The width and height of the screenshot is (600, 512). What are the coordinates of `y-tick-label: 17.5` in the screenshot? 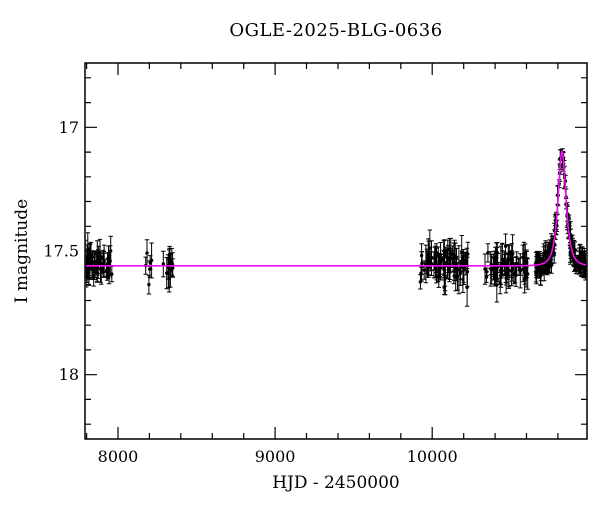 It's located at (61, 251).